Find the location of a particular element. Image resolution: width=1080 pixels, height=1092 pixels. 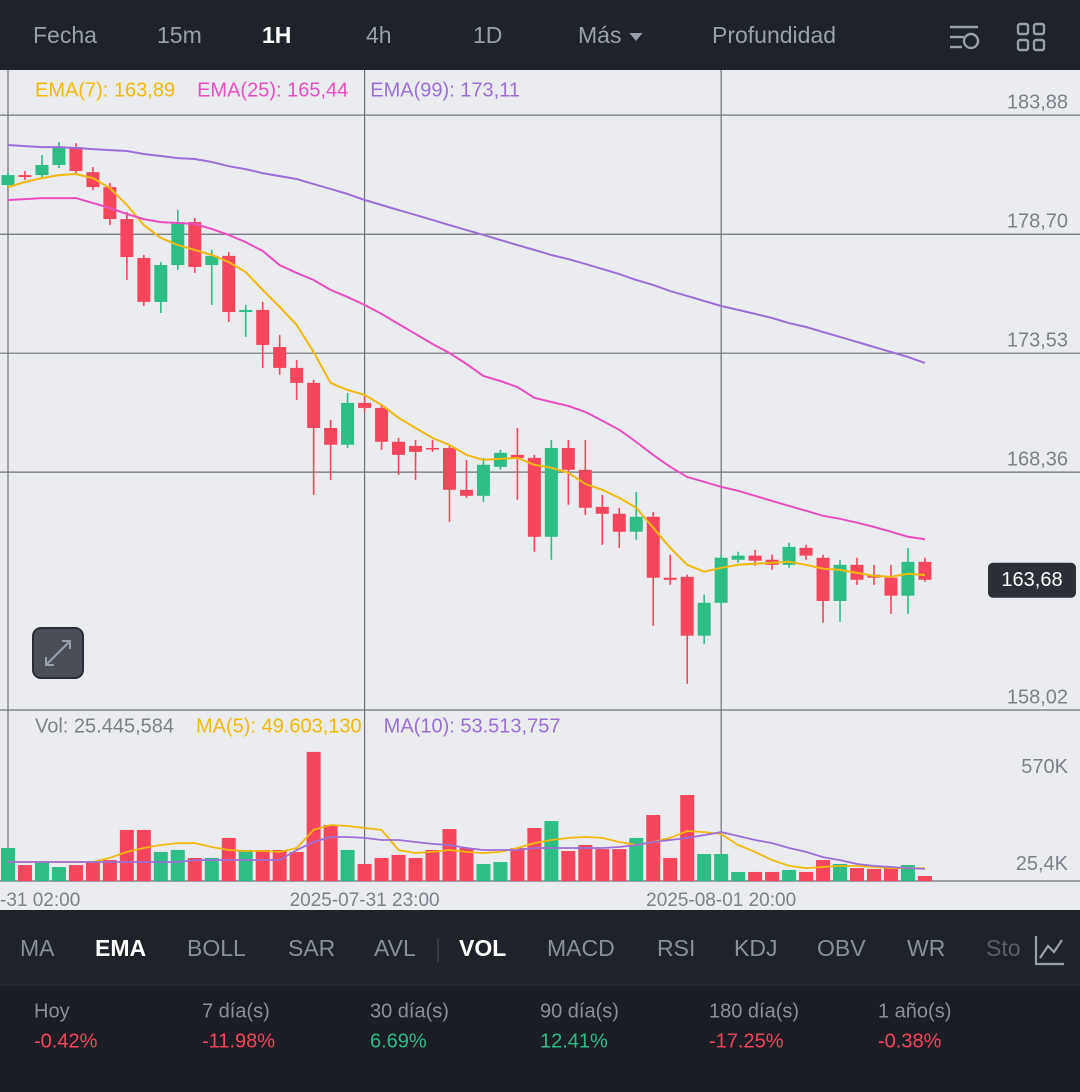

top-bar is located at coordinates (540, 35).